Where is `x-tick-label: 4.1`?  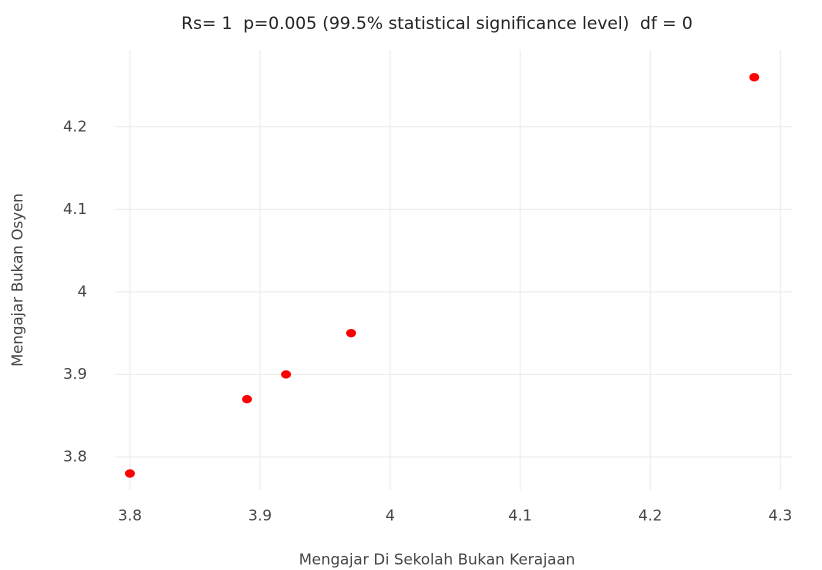 x-tick-label: 4.1 is located at coordinates (520, 516).